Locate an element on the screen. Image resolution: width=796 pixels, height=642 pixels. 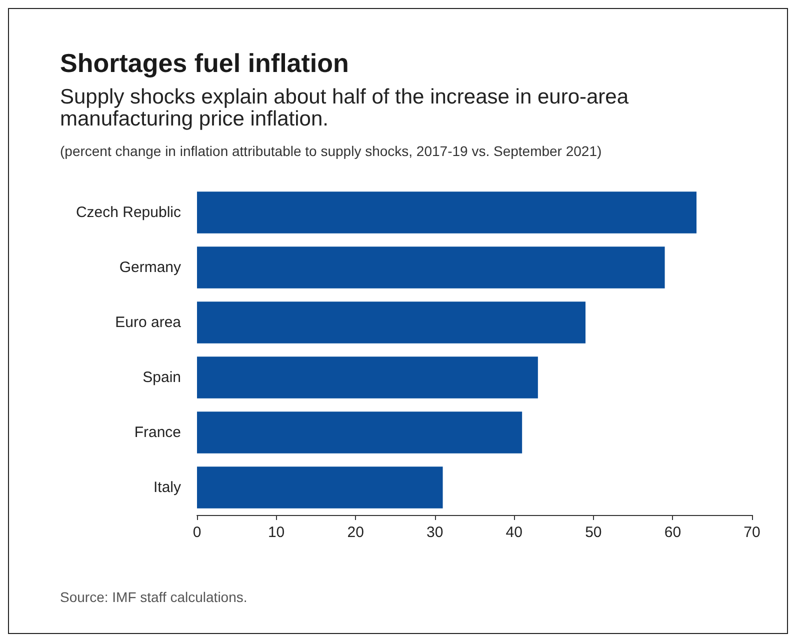
x-tick-label: 40 is located at coordinates (514, 532).